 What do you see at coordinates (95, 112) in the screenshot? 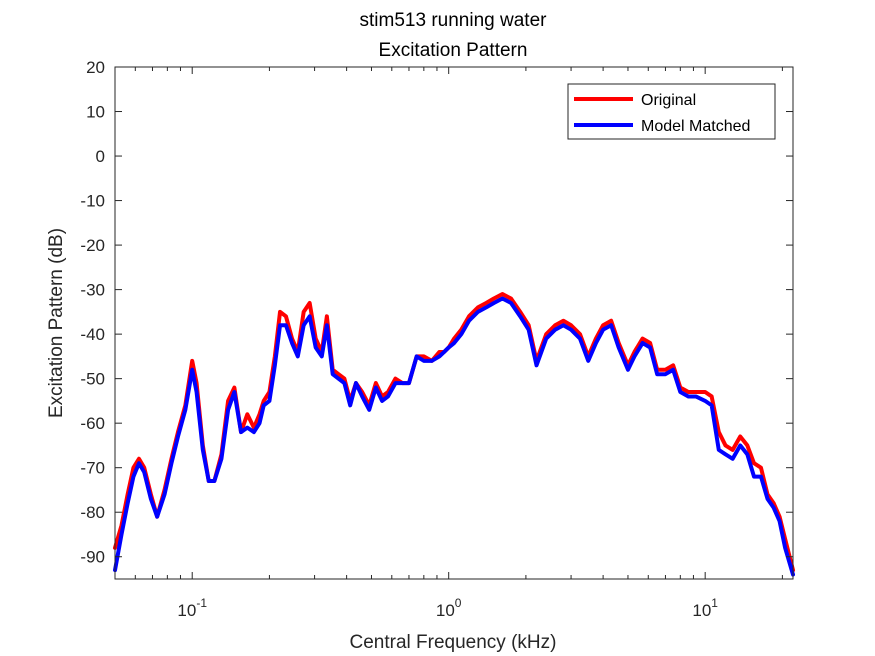
I see `y-tick-label: 10` at bounding box center [95, 112].